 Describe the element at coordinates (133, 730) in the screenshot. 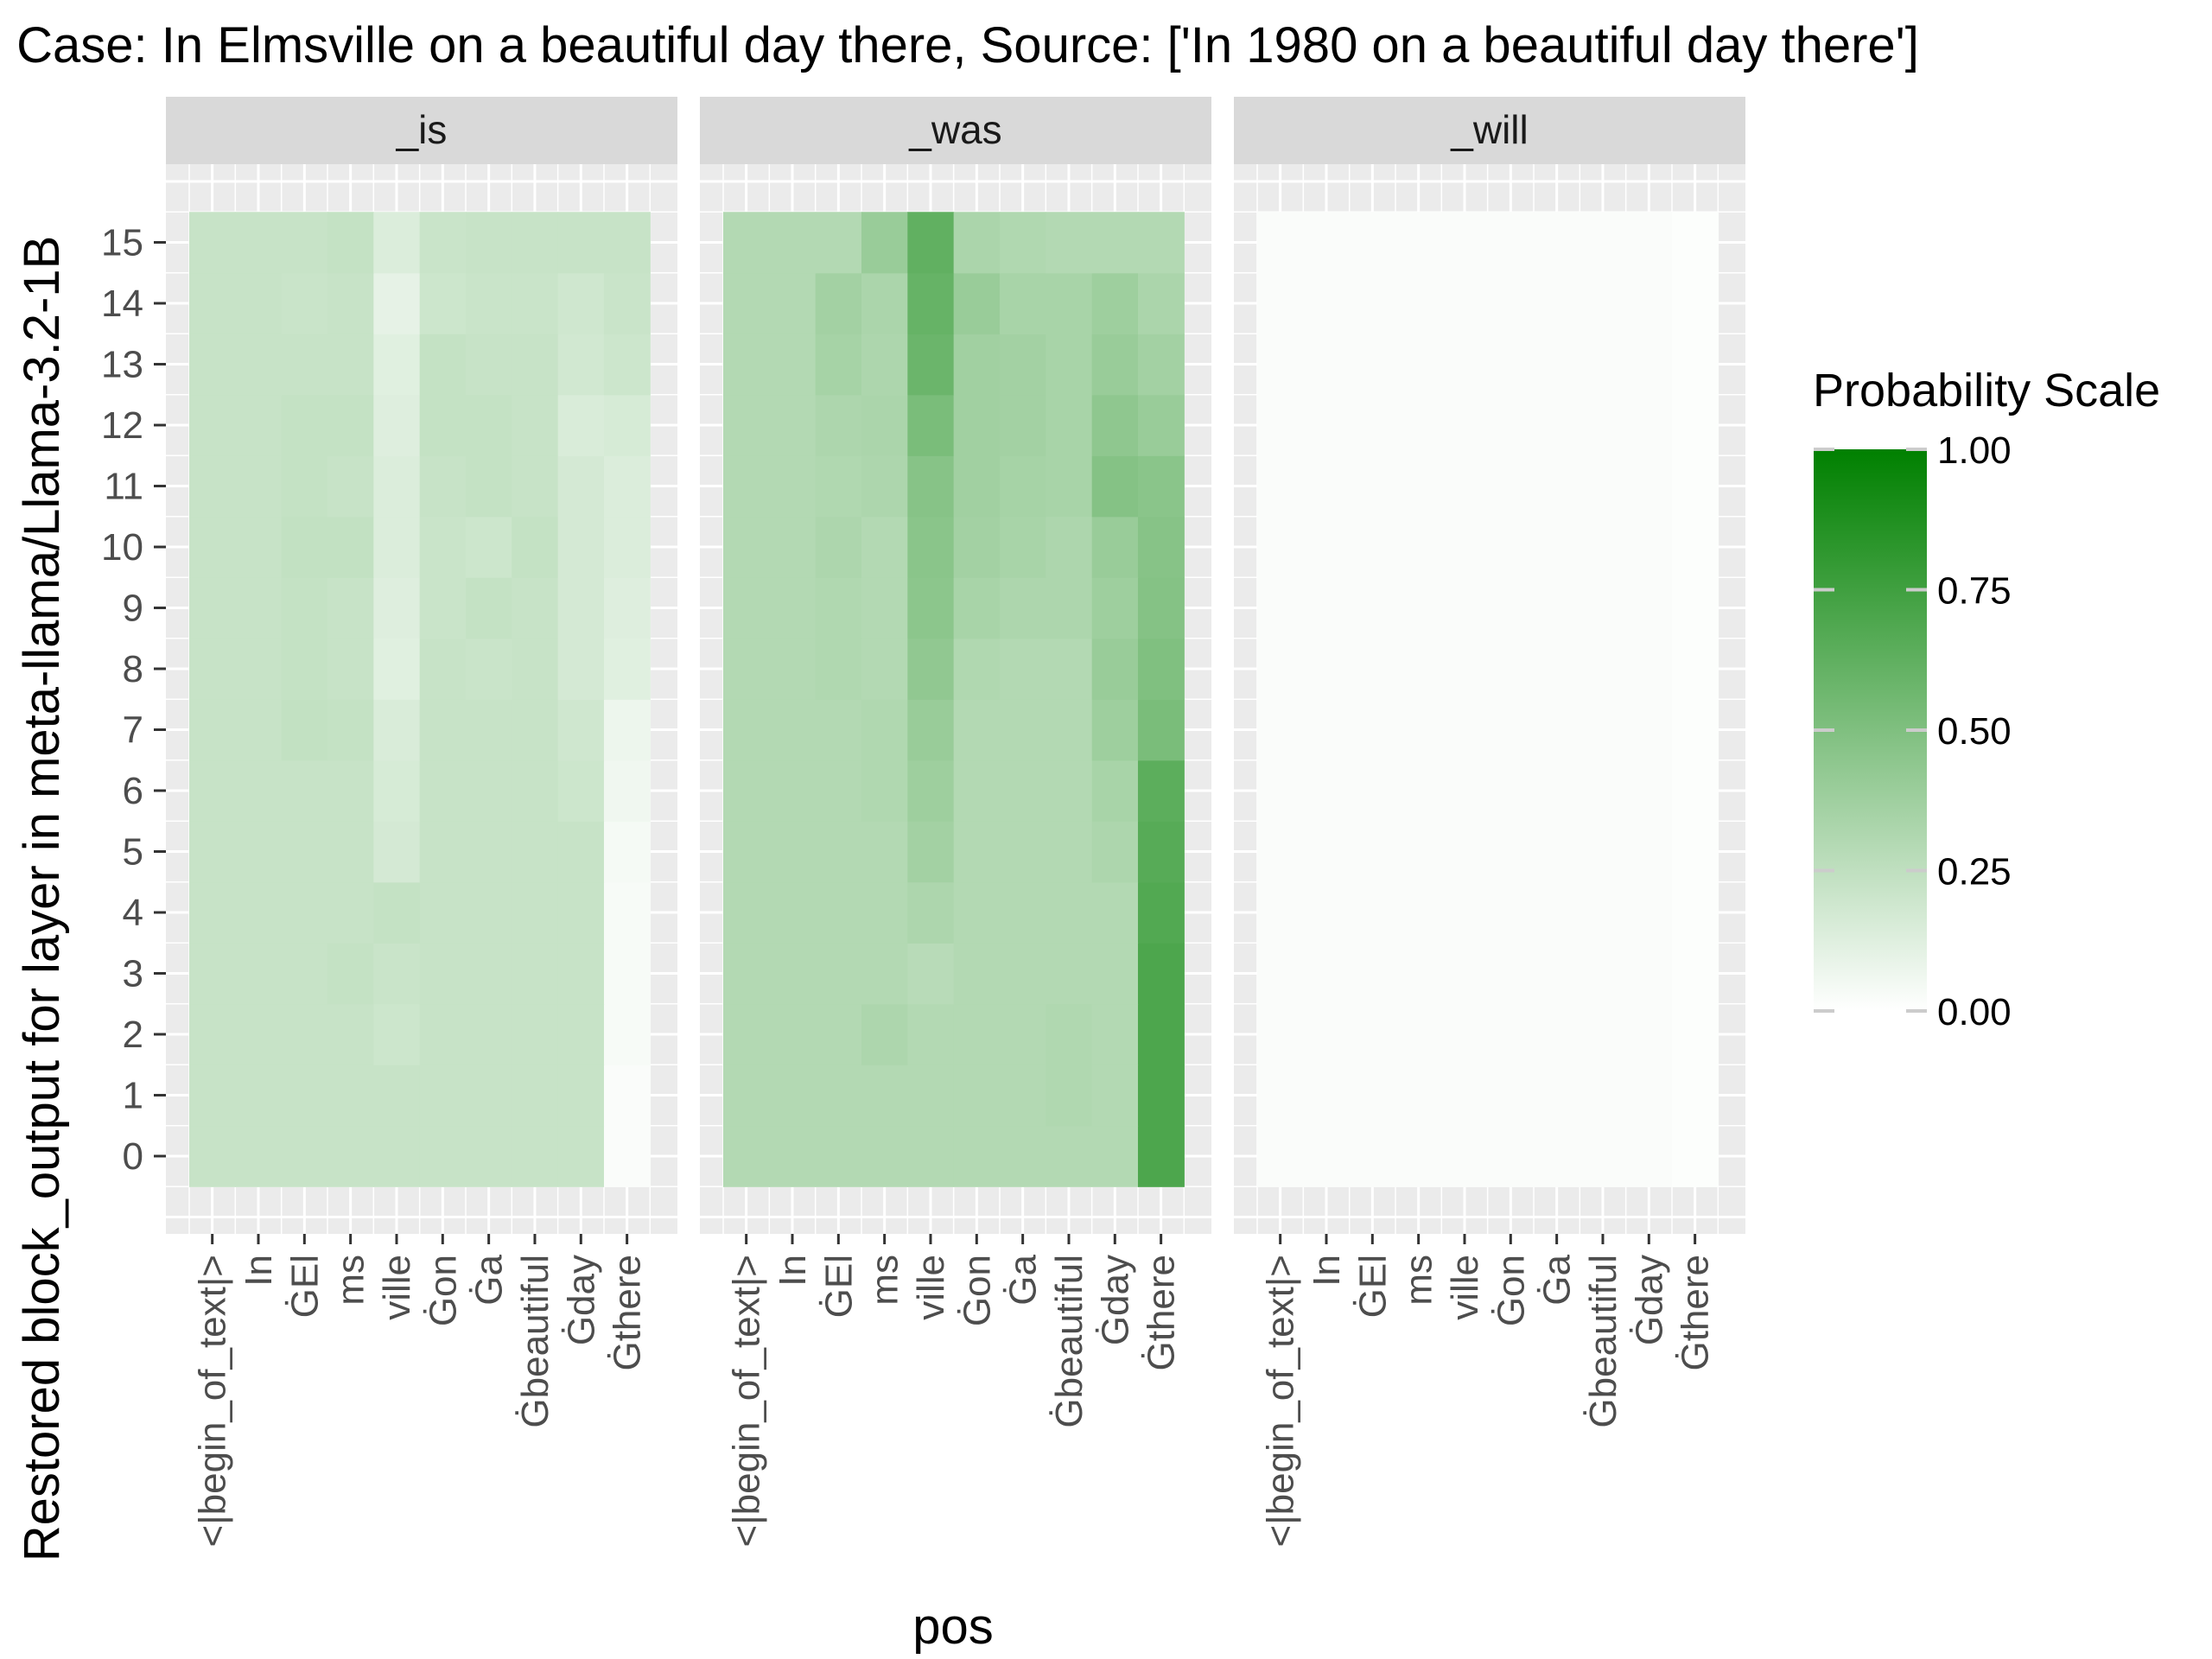

I see `y-tick-label: 7` at that location.